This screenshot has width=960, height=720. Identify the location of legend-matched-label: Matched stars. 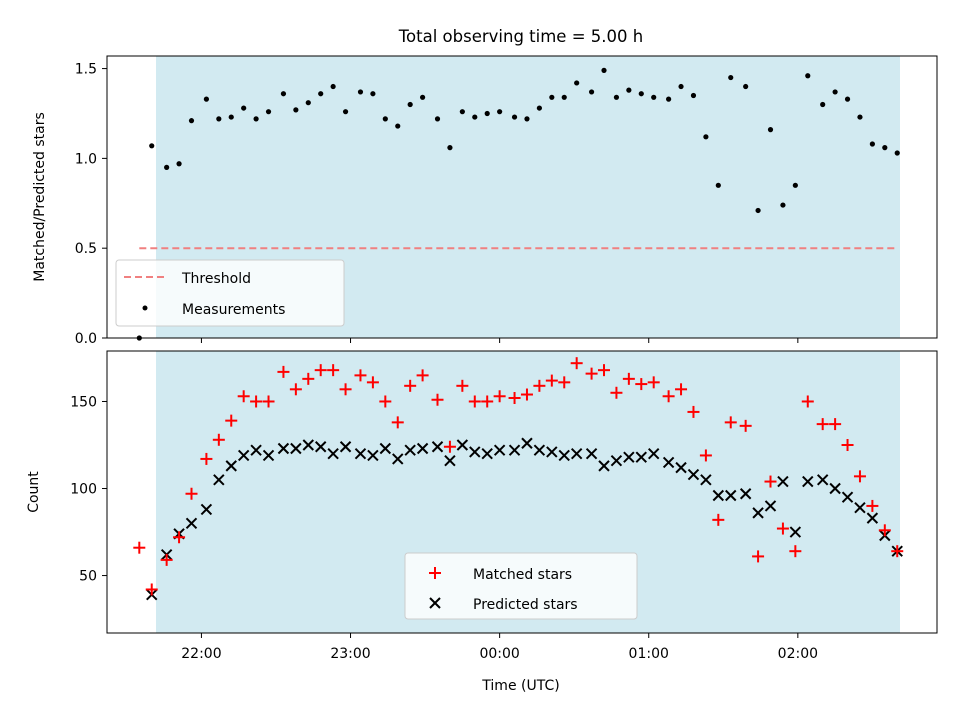
(522, 575).